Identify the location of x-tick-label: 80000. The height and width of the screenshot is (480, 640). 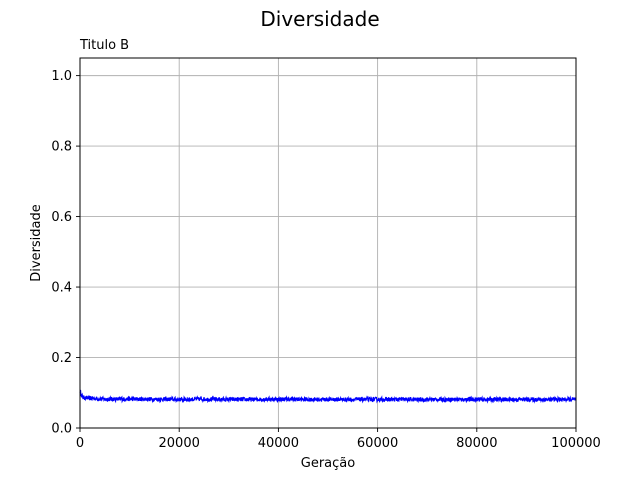
(476, 443).